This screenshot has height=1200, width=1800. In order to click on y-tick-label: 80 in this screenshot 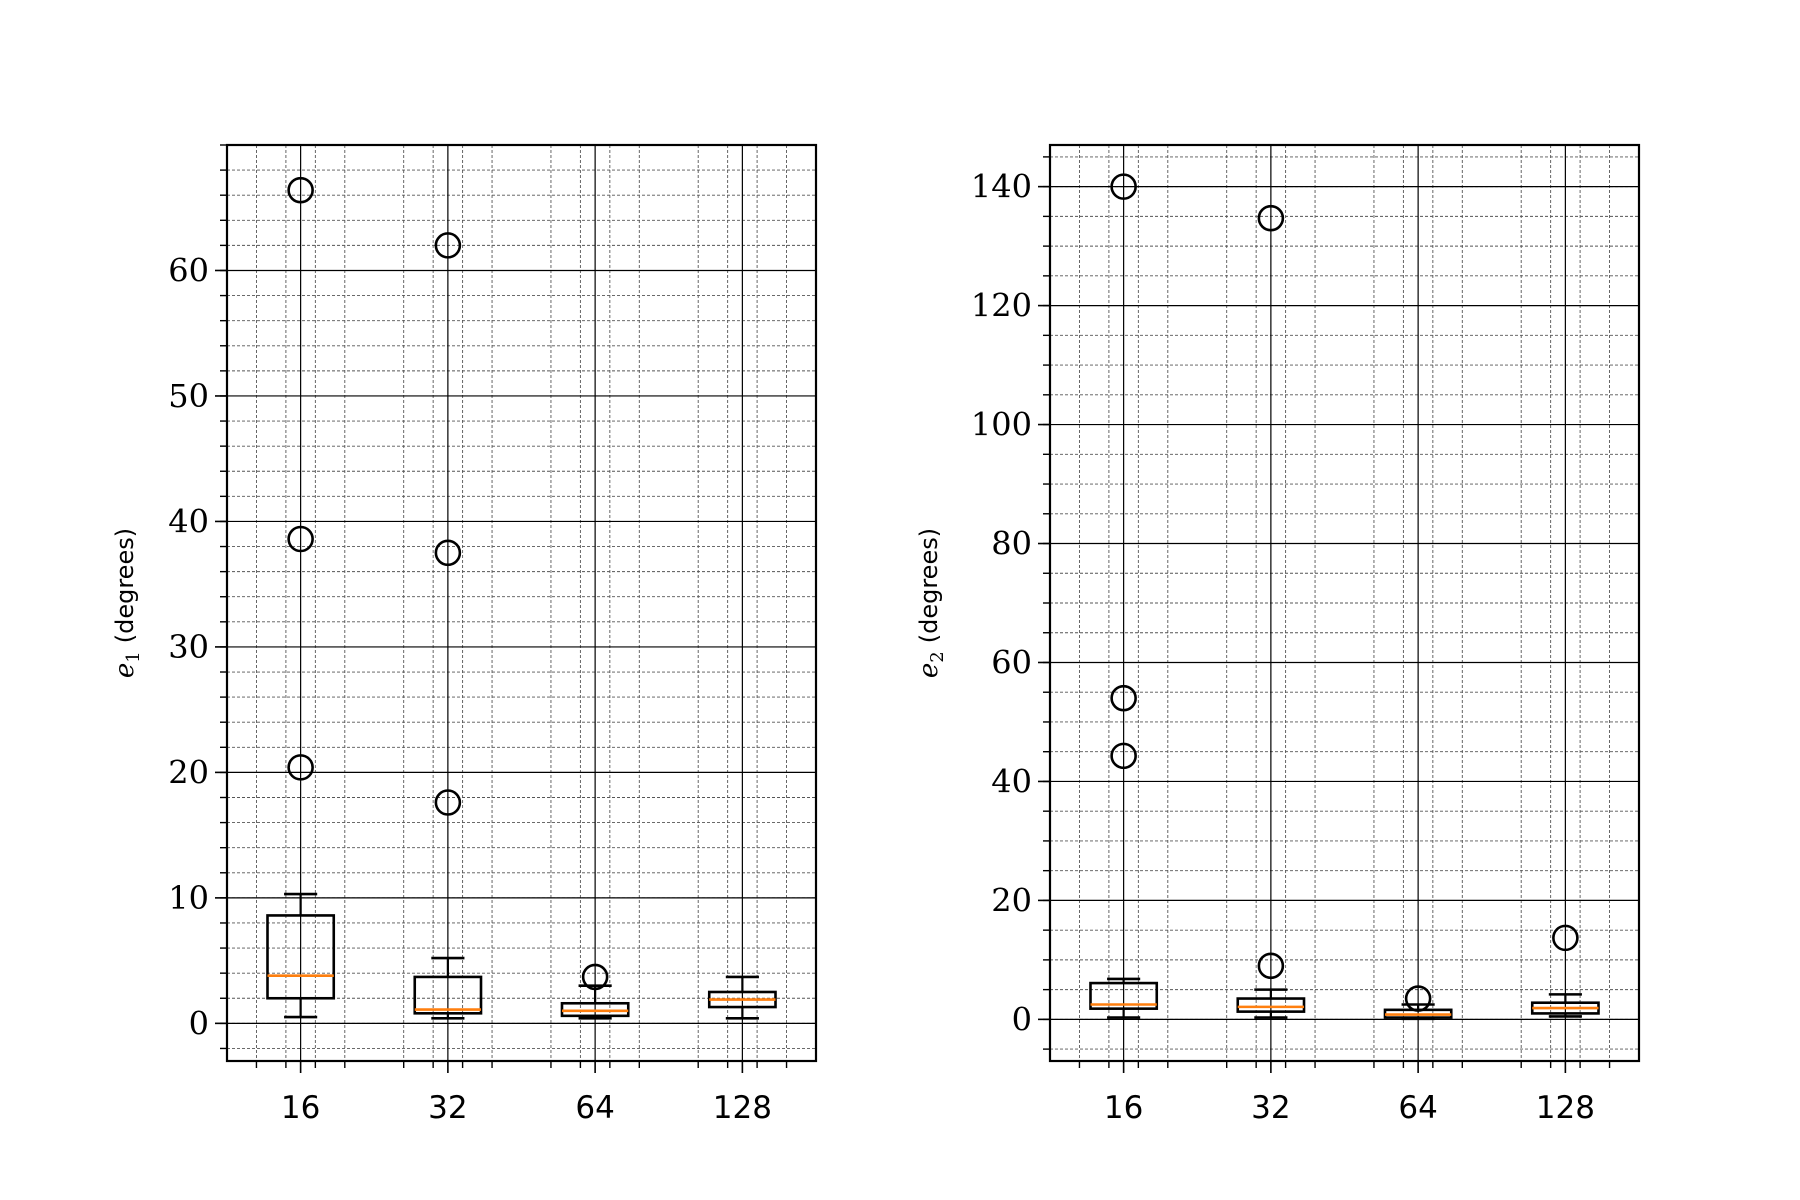, I will do `click(1011, 544)`.